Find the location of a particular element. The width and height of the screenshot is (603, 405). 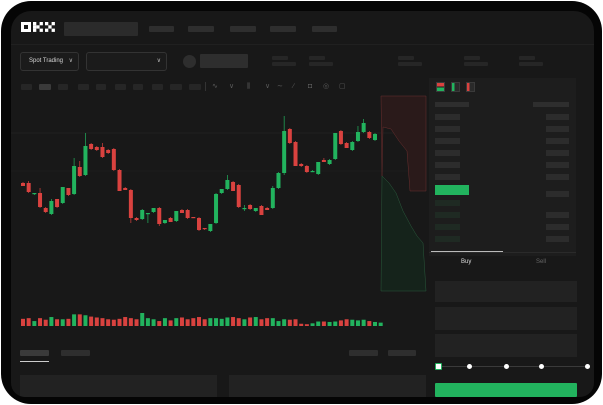

market-dropdown: Spot Trading ∨ is located at coordinates (49, 61).